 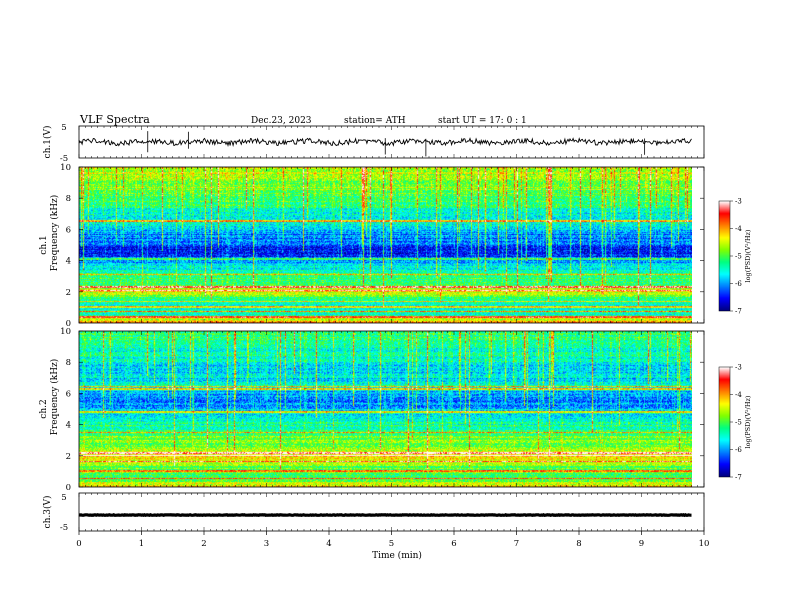 I want to click on time-tick-label: 3, so click(x=266, y=544).